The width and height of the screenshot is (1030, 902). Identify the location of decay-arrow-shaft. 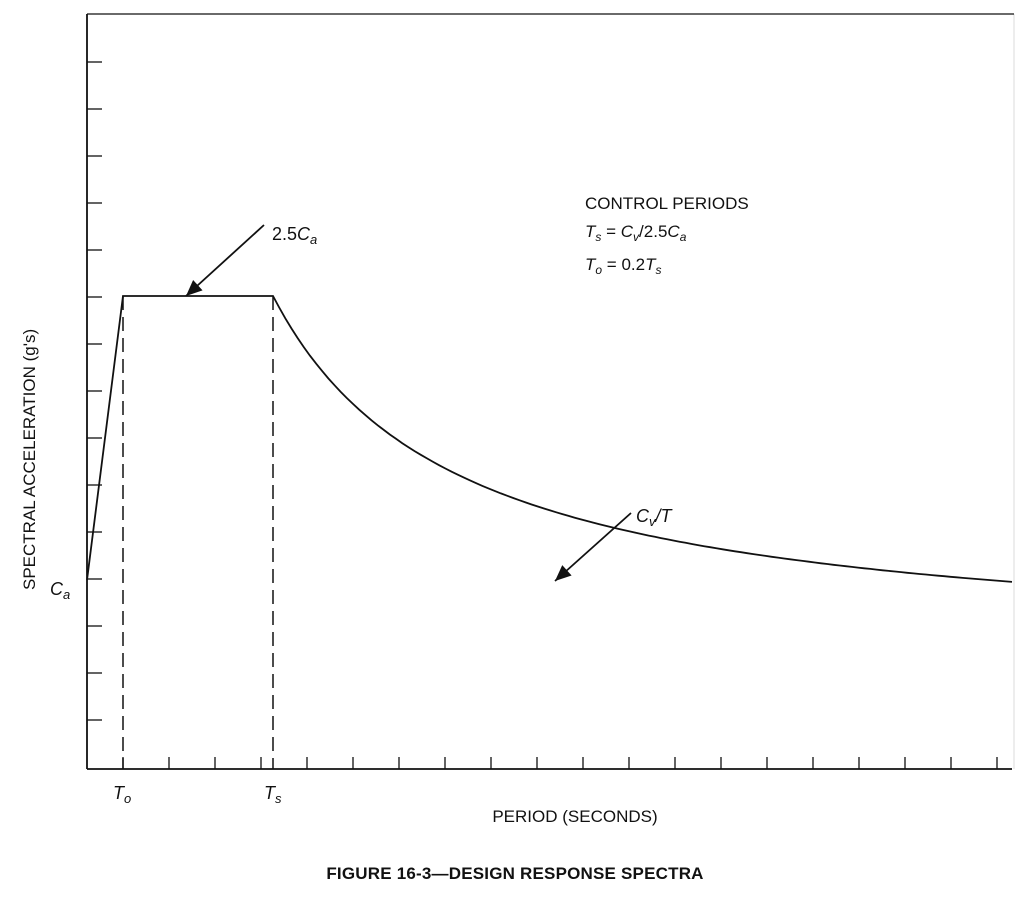
(593, 547).